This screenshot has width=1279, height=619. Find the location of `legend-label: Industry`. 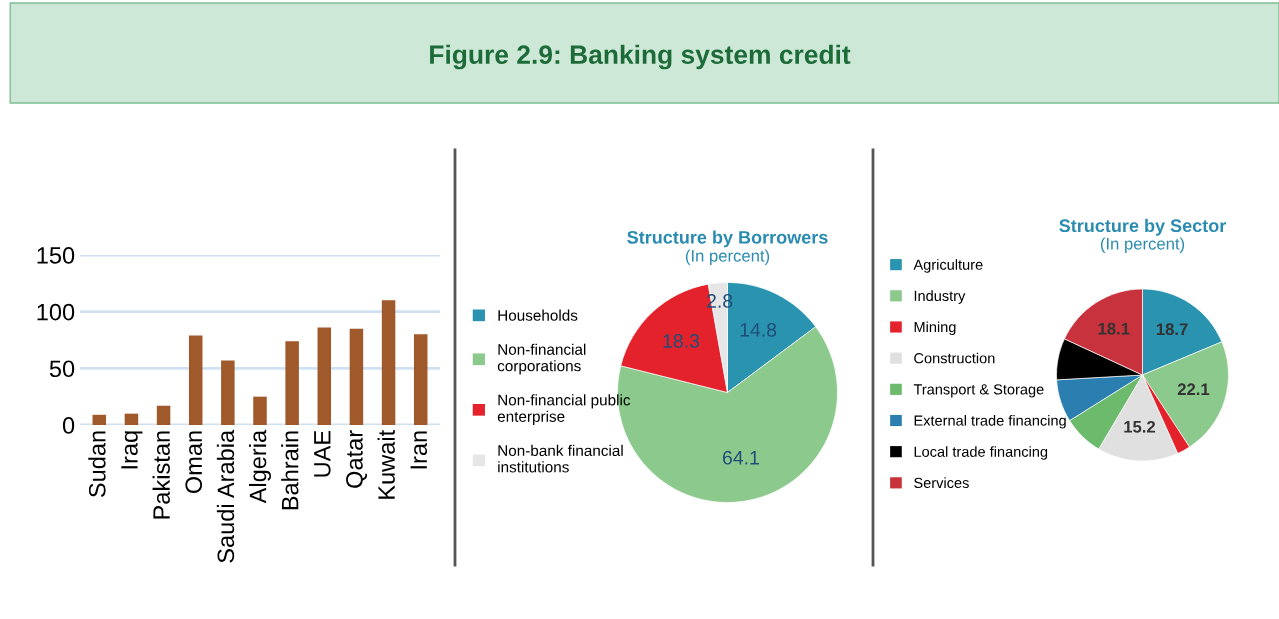

legend-label: Industry is located at coordinates (940, 297).